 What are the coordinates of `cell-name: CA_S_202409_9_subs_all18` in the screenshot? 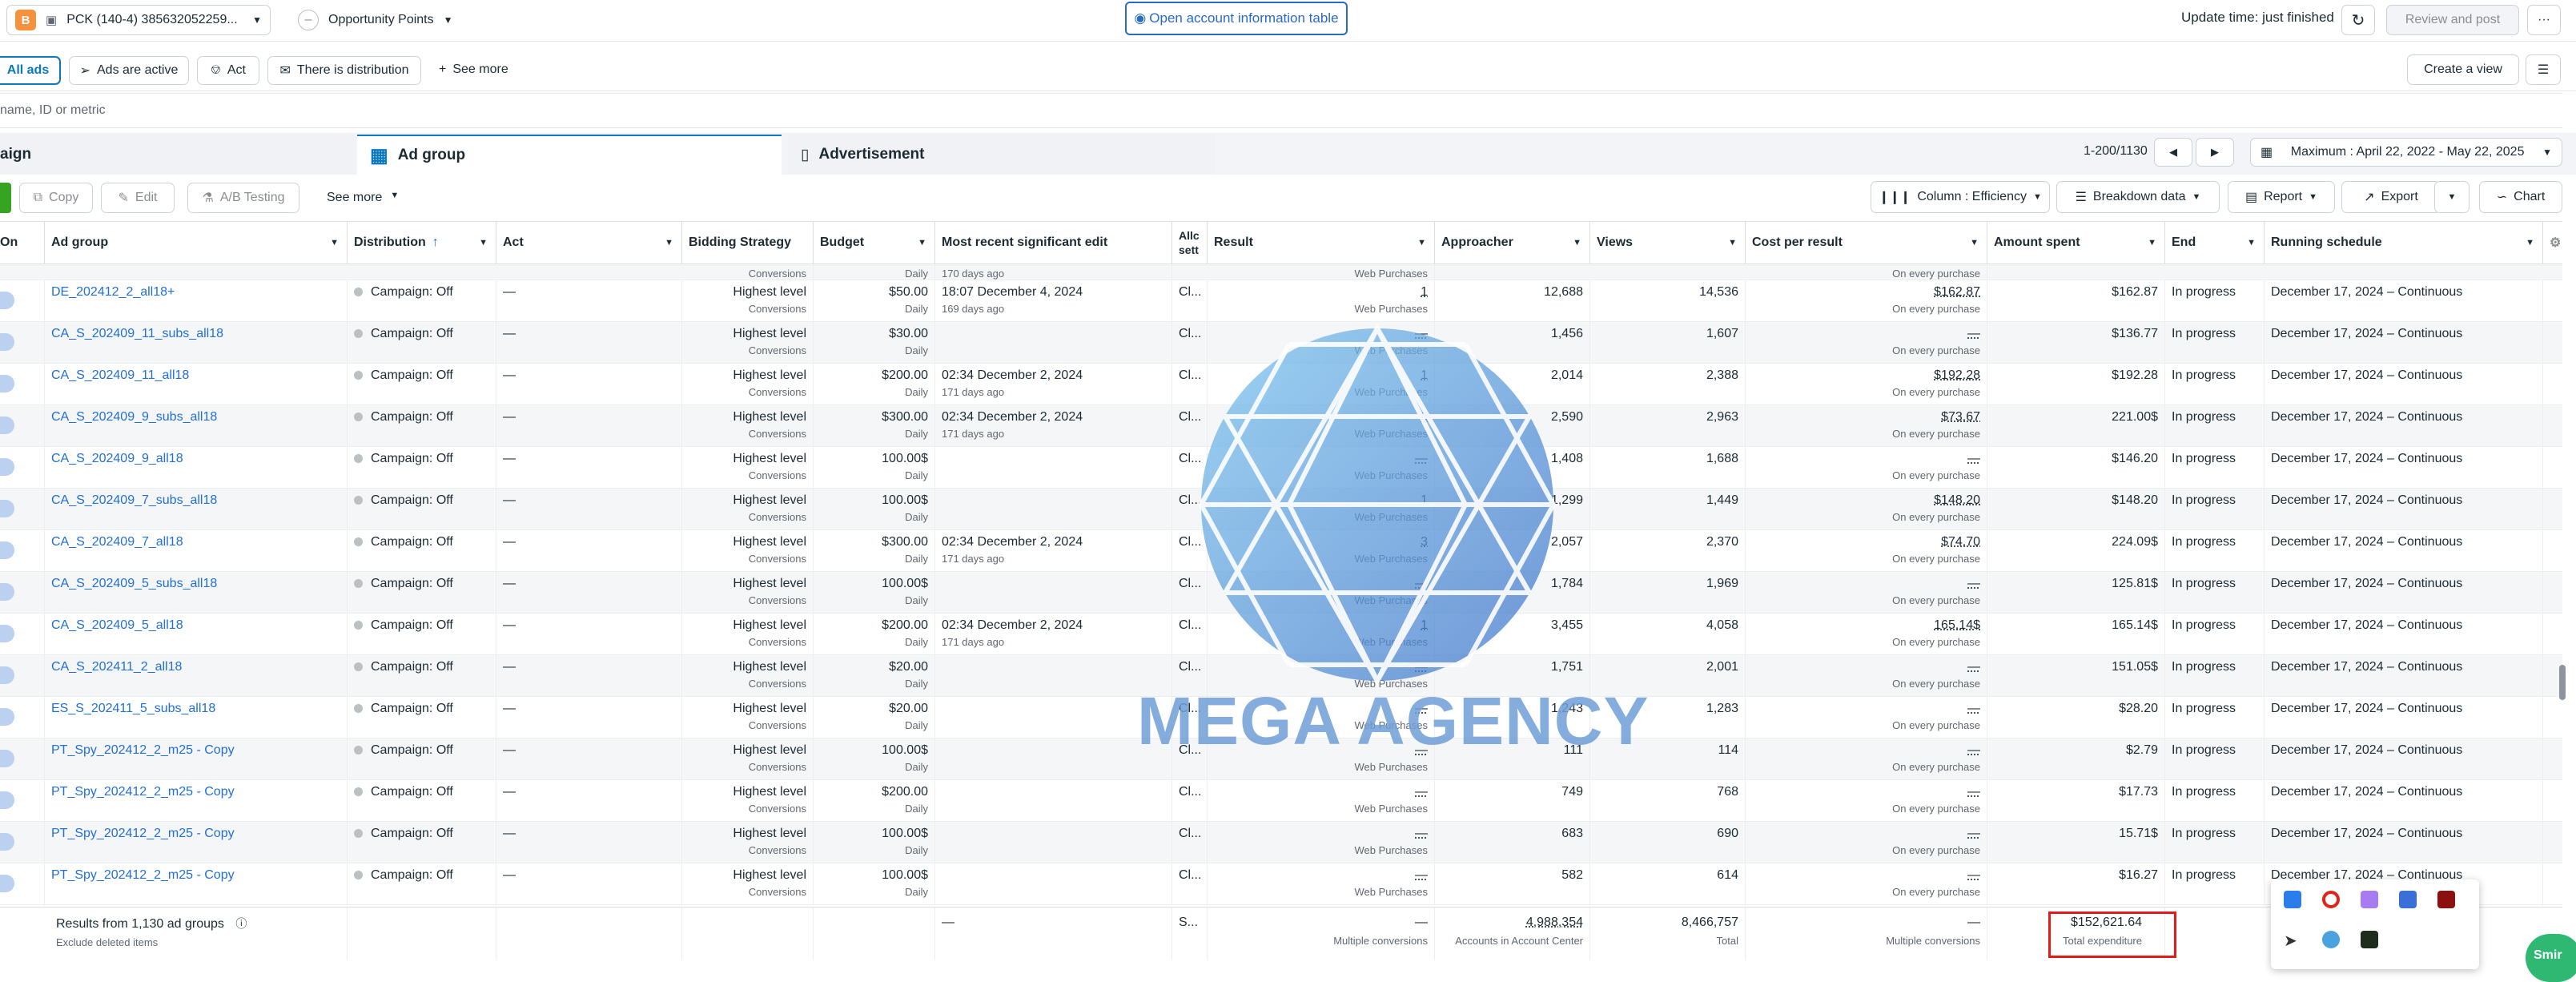 It's located at (196, 426).